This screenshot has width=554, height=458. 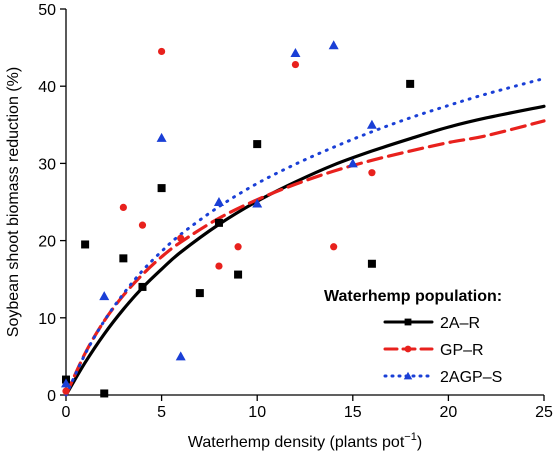 What do you see at coordinates (296, 442) in the screenshot?
I see `x-axis-label-main: Waterhemp density (plants pot` at bounding box center [296, 442].